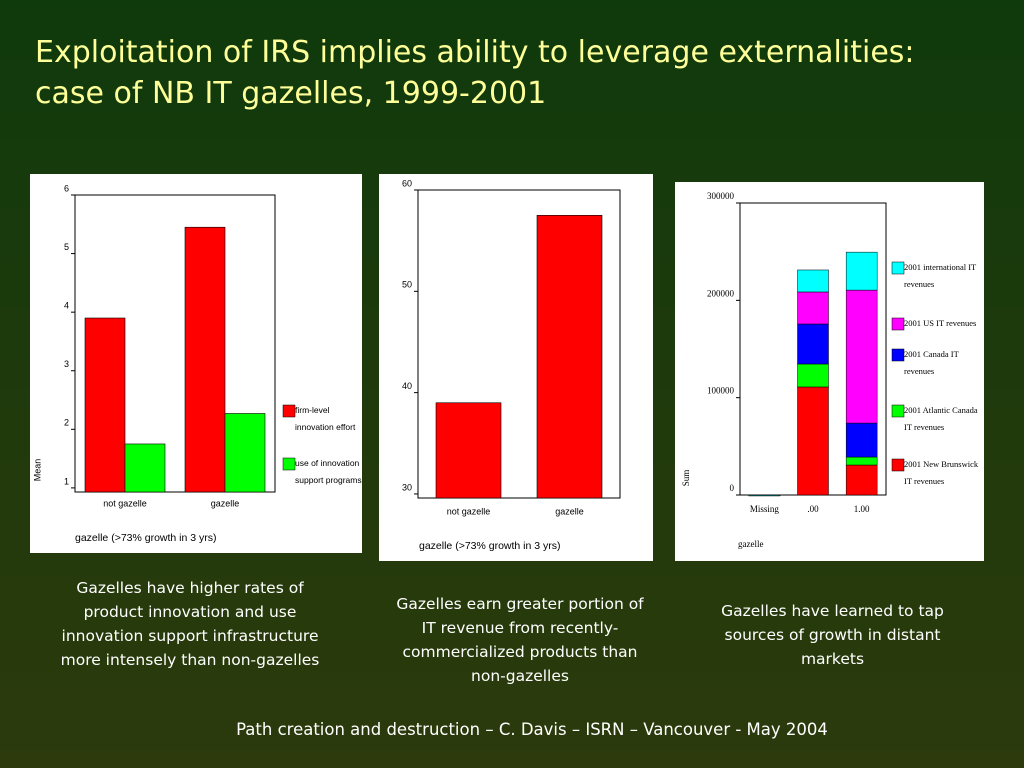 The height and width of the screenshot is (768, 1024). I want to click on legend-item: use of innovation support programs, so click(328, 471).